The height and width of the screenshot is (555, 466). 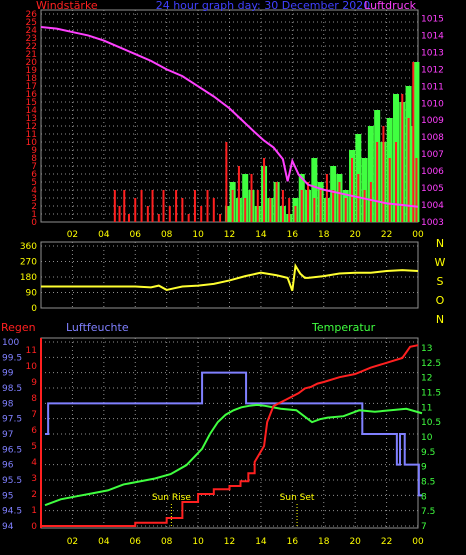 I want to click on wind-speed-tick: 14, so click(x=32, y=111).